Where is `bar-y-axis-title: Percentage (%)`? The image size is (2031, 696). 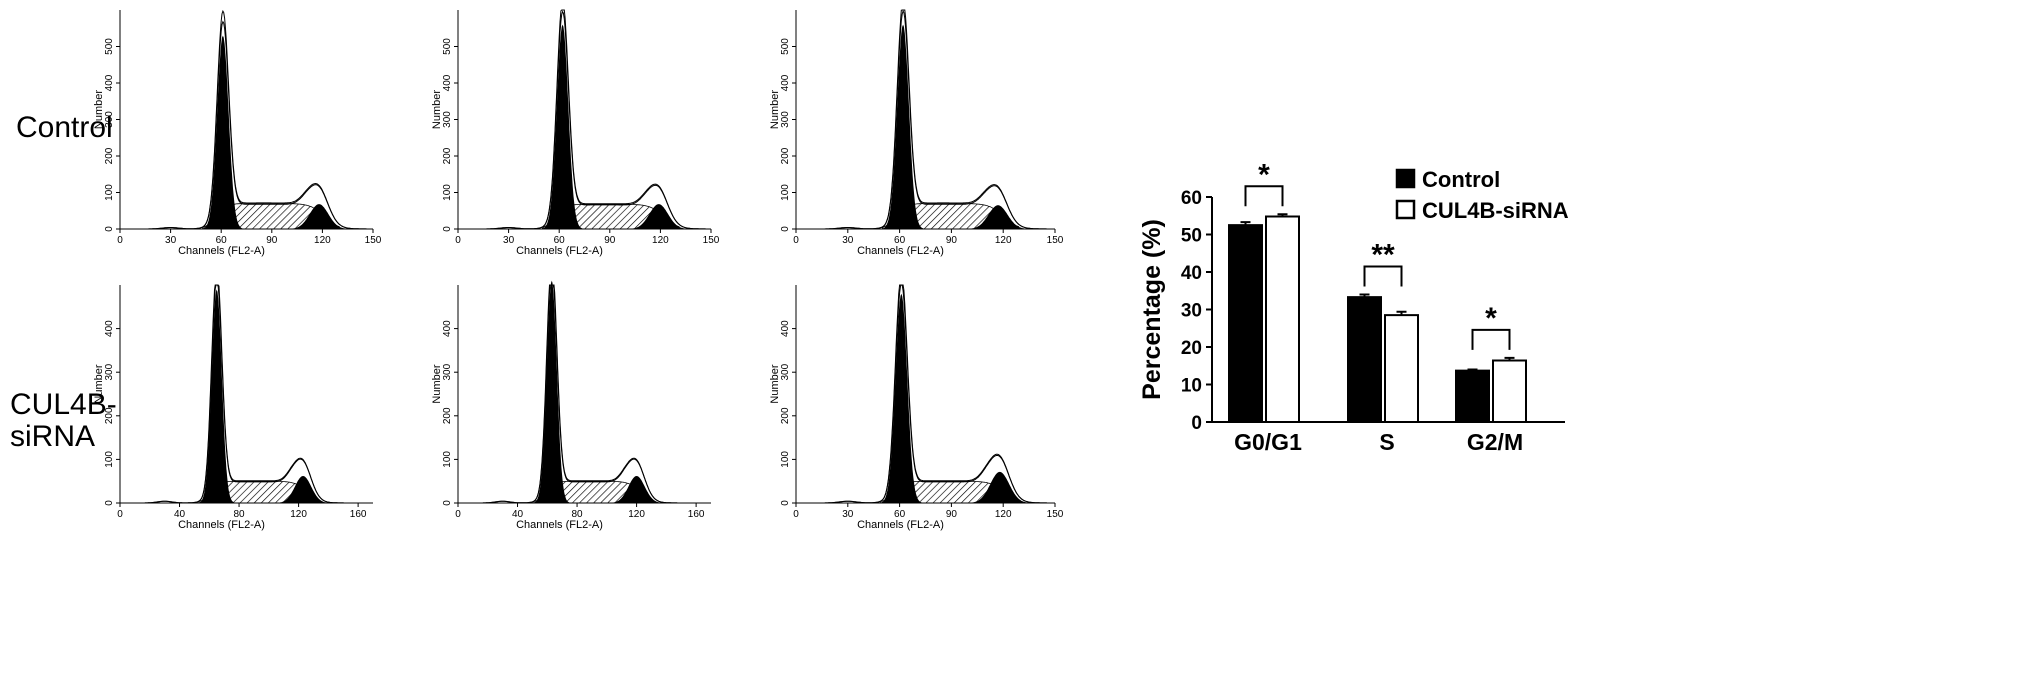
bar-y-axis-title: Percentage (%) is located at coordinates (1152, 309).